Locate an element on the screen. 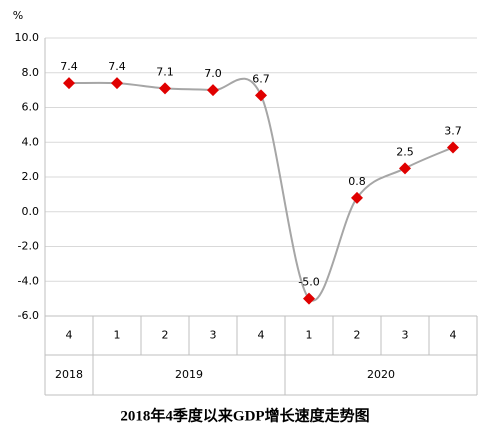 The height and width of the screenshot is (441, 490). data-label: -5.0 is located at coordinates (308, 282).